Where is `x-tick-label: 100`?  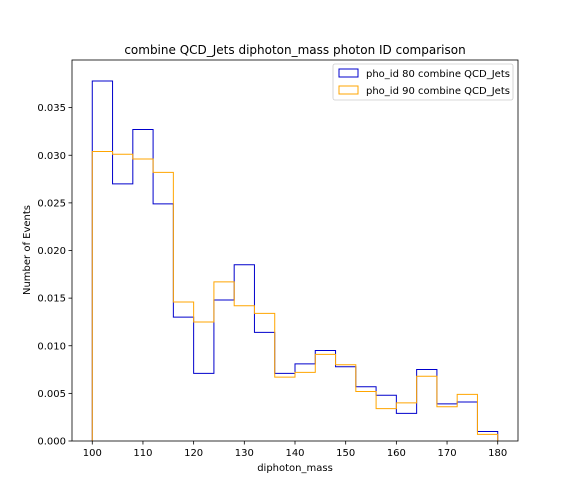 x-tick-label: 100 is located at coordinates (92, 453).